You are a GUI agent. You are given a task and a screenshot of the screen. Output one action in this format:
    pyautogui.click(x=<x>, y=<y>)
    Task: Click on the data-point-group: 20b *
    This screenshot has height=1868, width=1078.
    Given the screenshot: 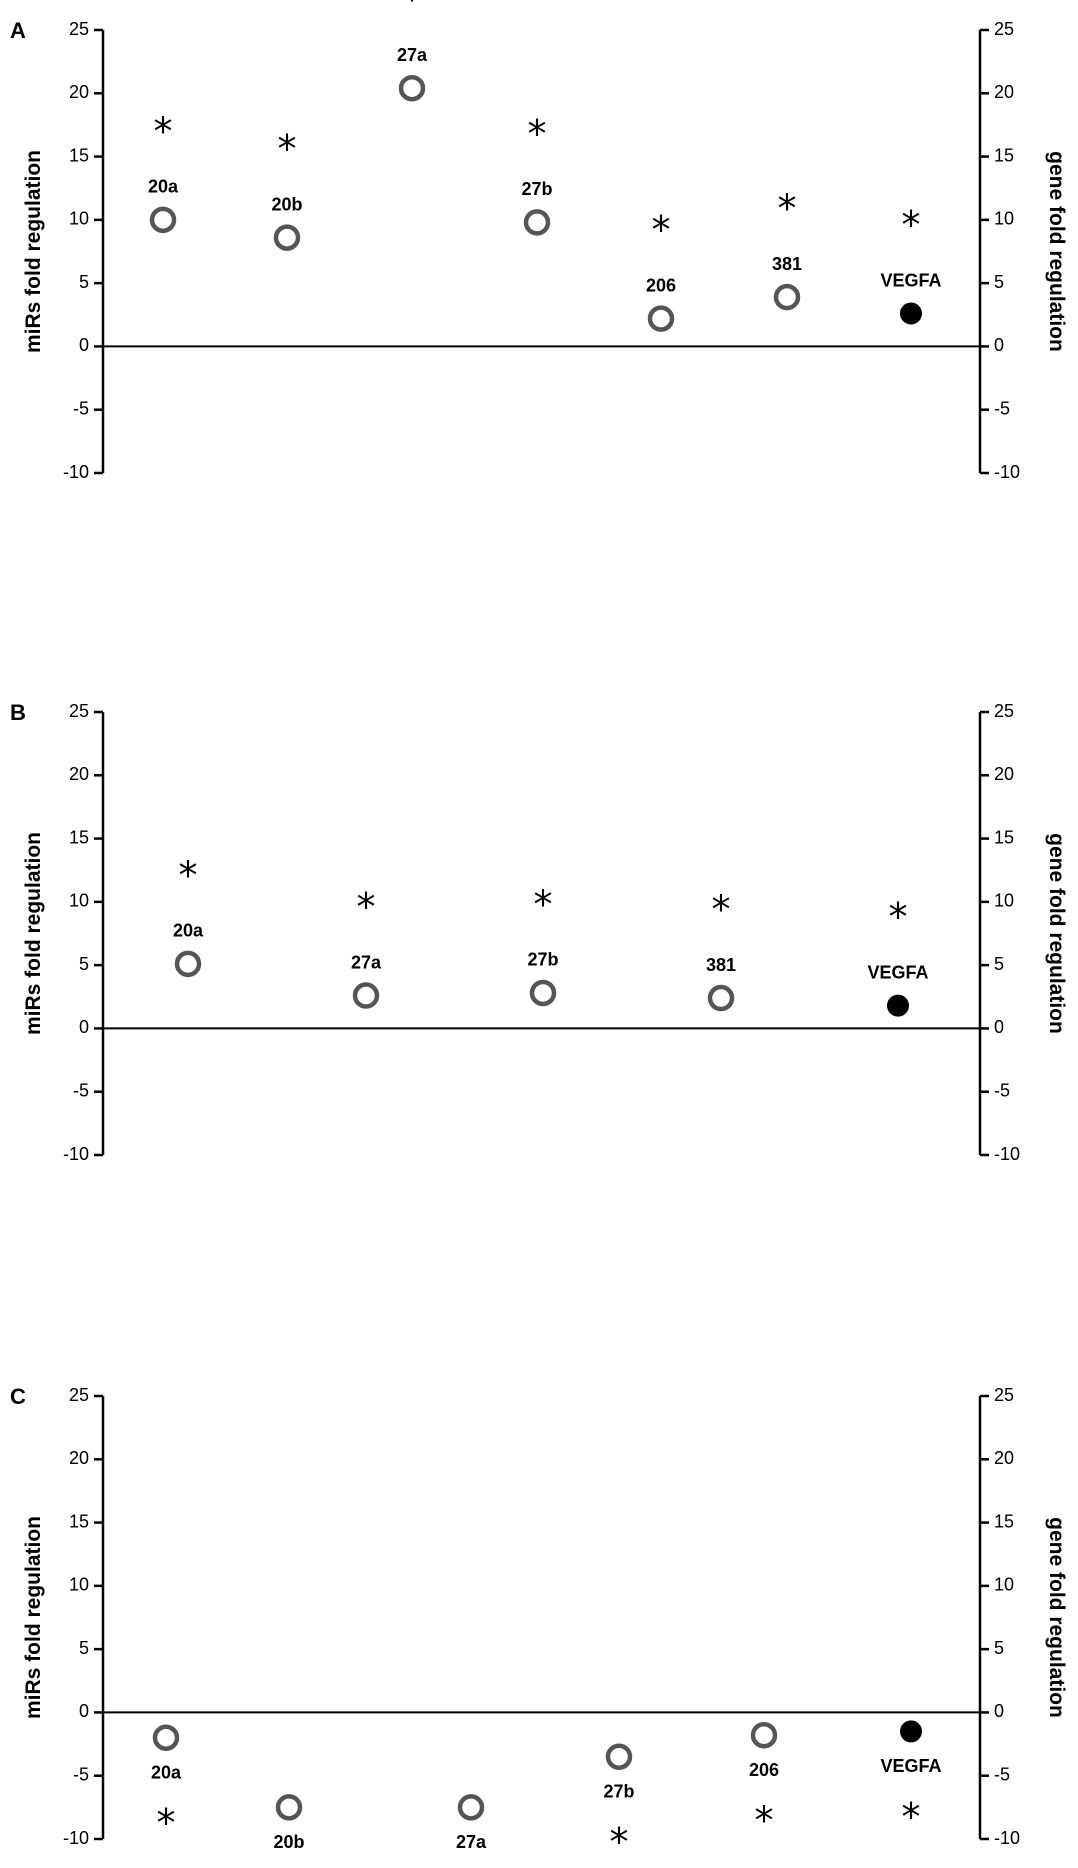 What is the action you would take?
    pyautogui.click(x=287, y=189)
    